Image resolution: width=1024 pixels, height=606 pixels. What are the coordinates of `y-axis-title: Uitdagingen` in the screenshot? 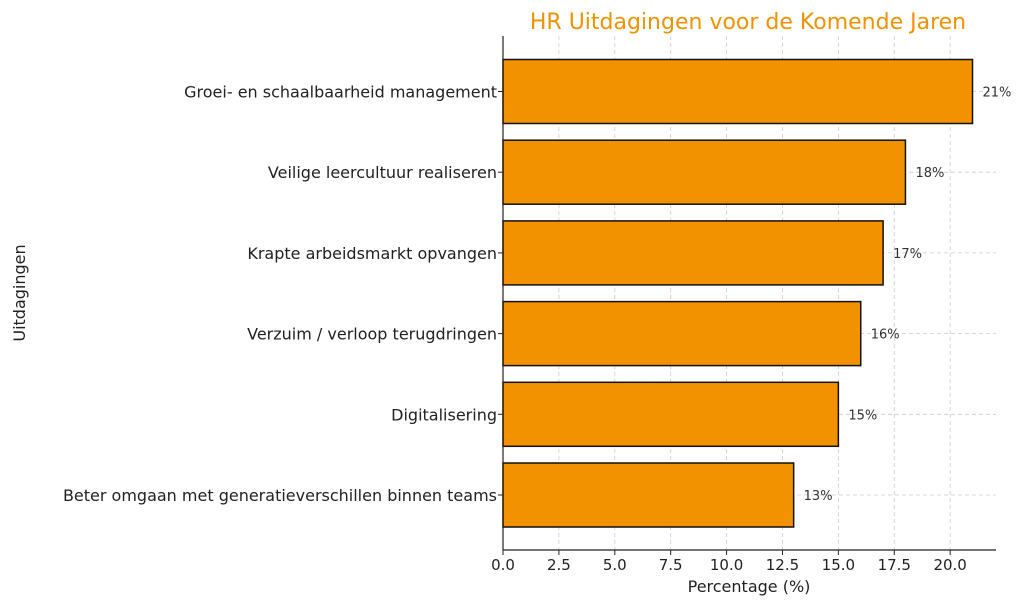 It's located at (19, 292).